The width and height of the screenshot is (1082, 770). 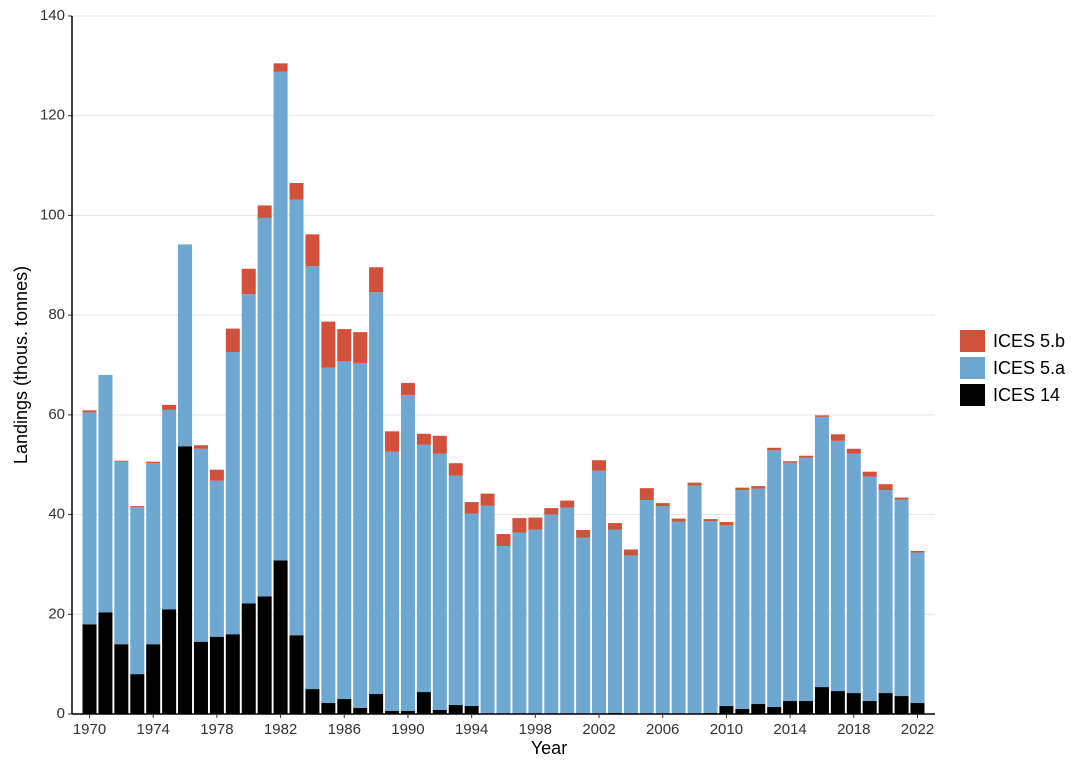 I want to click on y-tick-label: 140, so click(x=52, y=15).